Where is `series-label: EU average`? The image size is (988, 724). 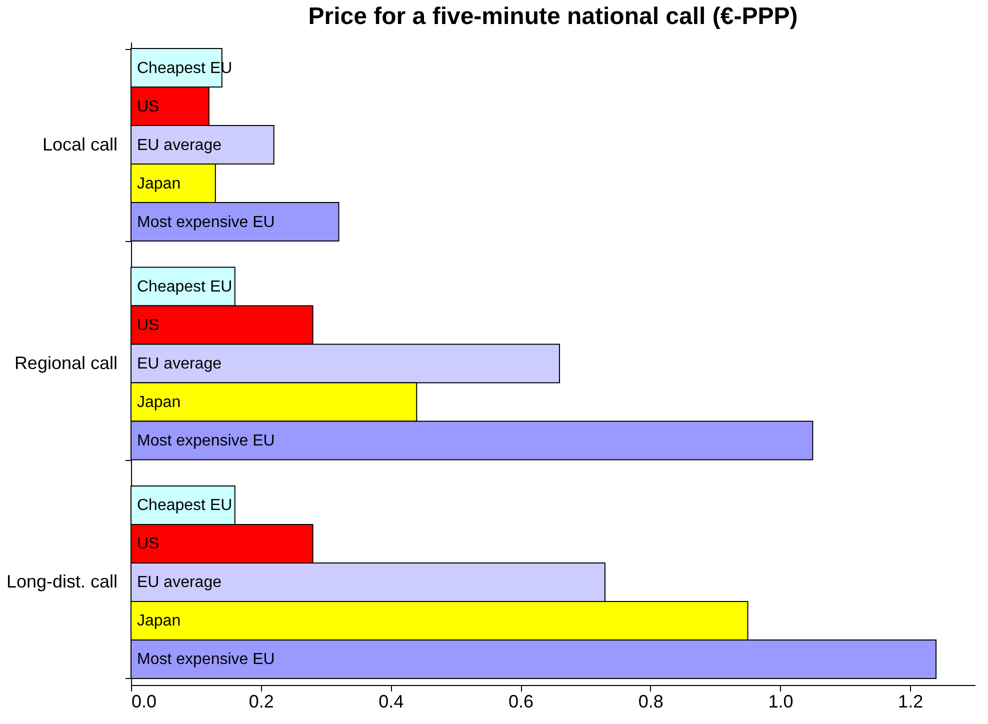
series-label: EU average is located at coordinates (179, 145).